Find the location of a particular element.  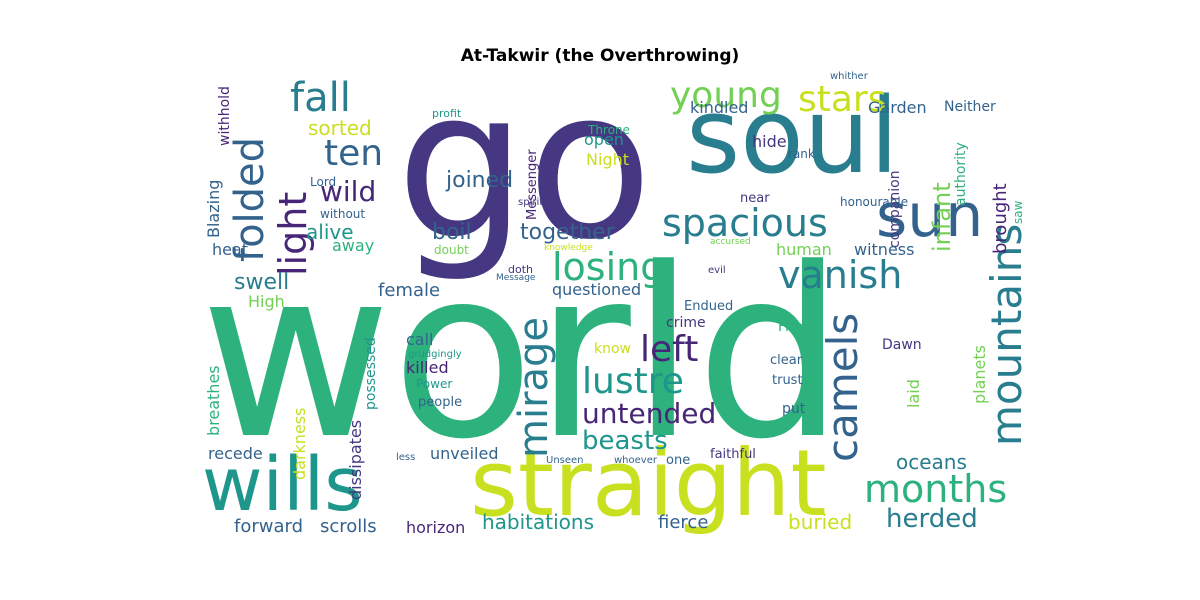

word-unseen: Unseen is located at coordinates (565, 460).